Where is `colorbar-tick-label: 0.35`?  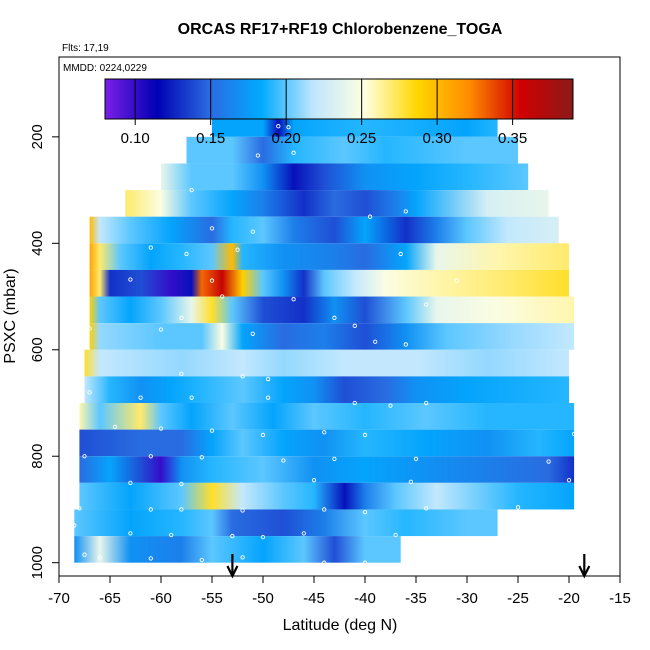 colorbar-tick-label: 0.35 is located at coordinates (512, 138).